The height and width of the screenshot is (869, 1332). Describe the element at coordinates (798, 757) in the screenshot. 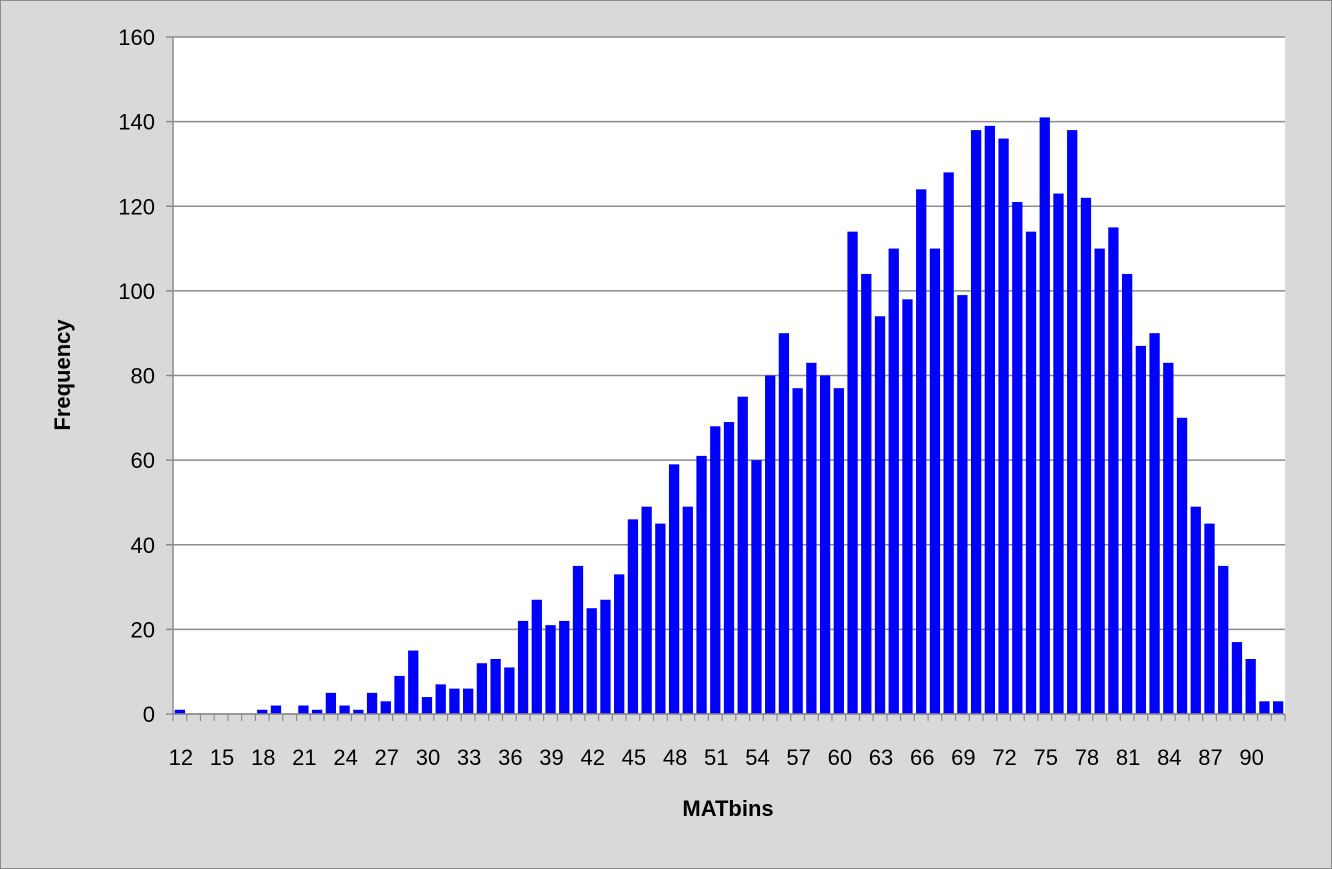

I see `x-tick-label: 57` at that location.